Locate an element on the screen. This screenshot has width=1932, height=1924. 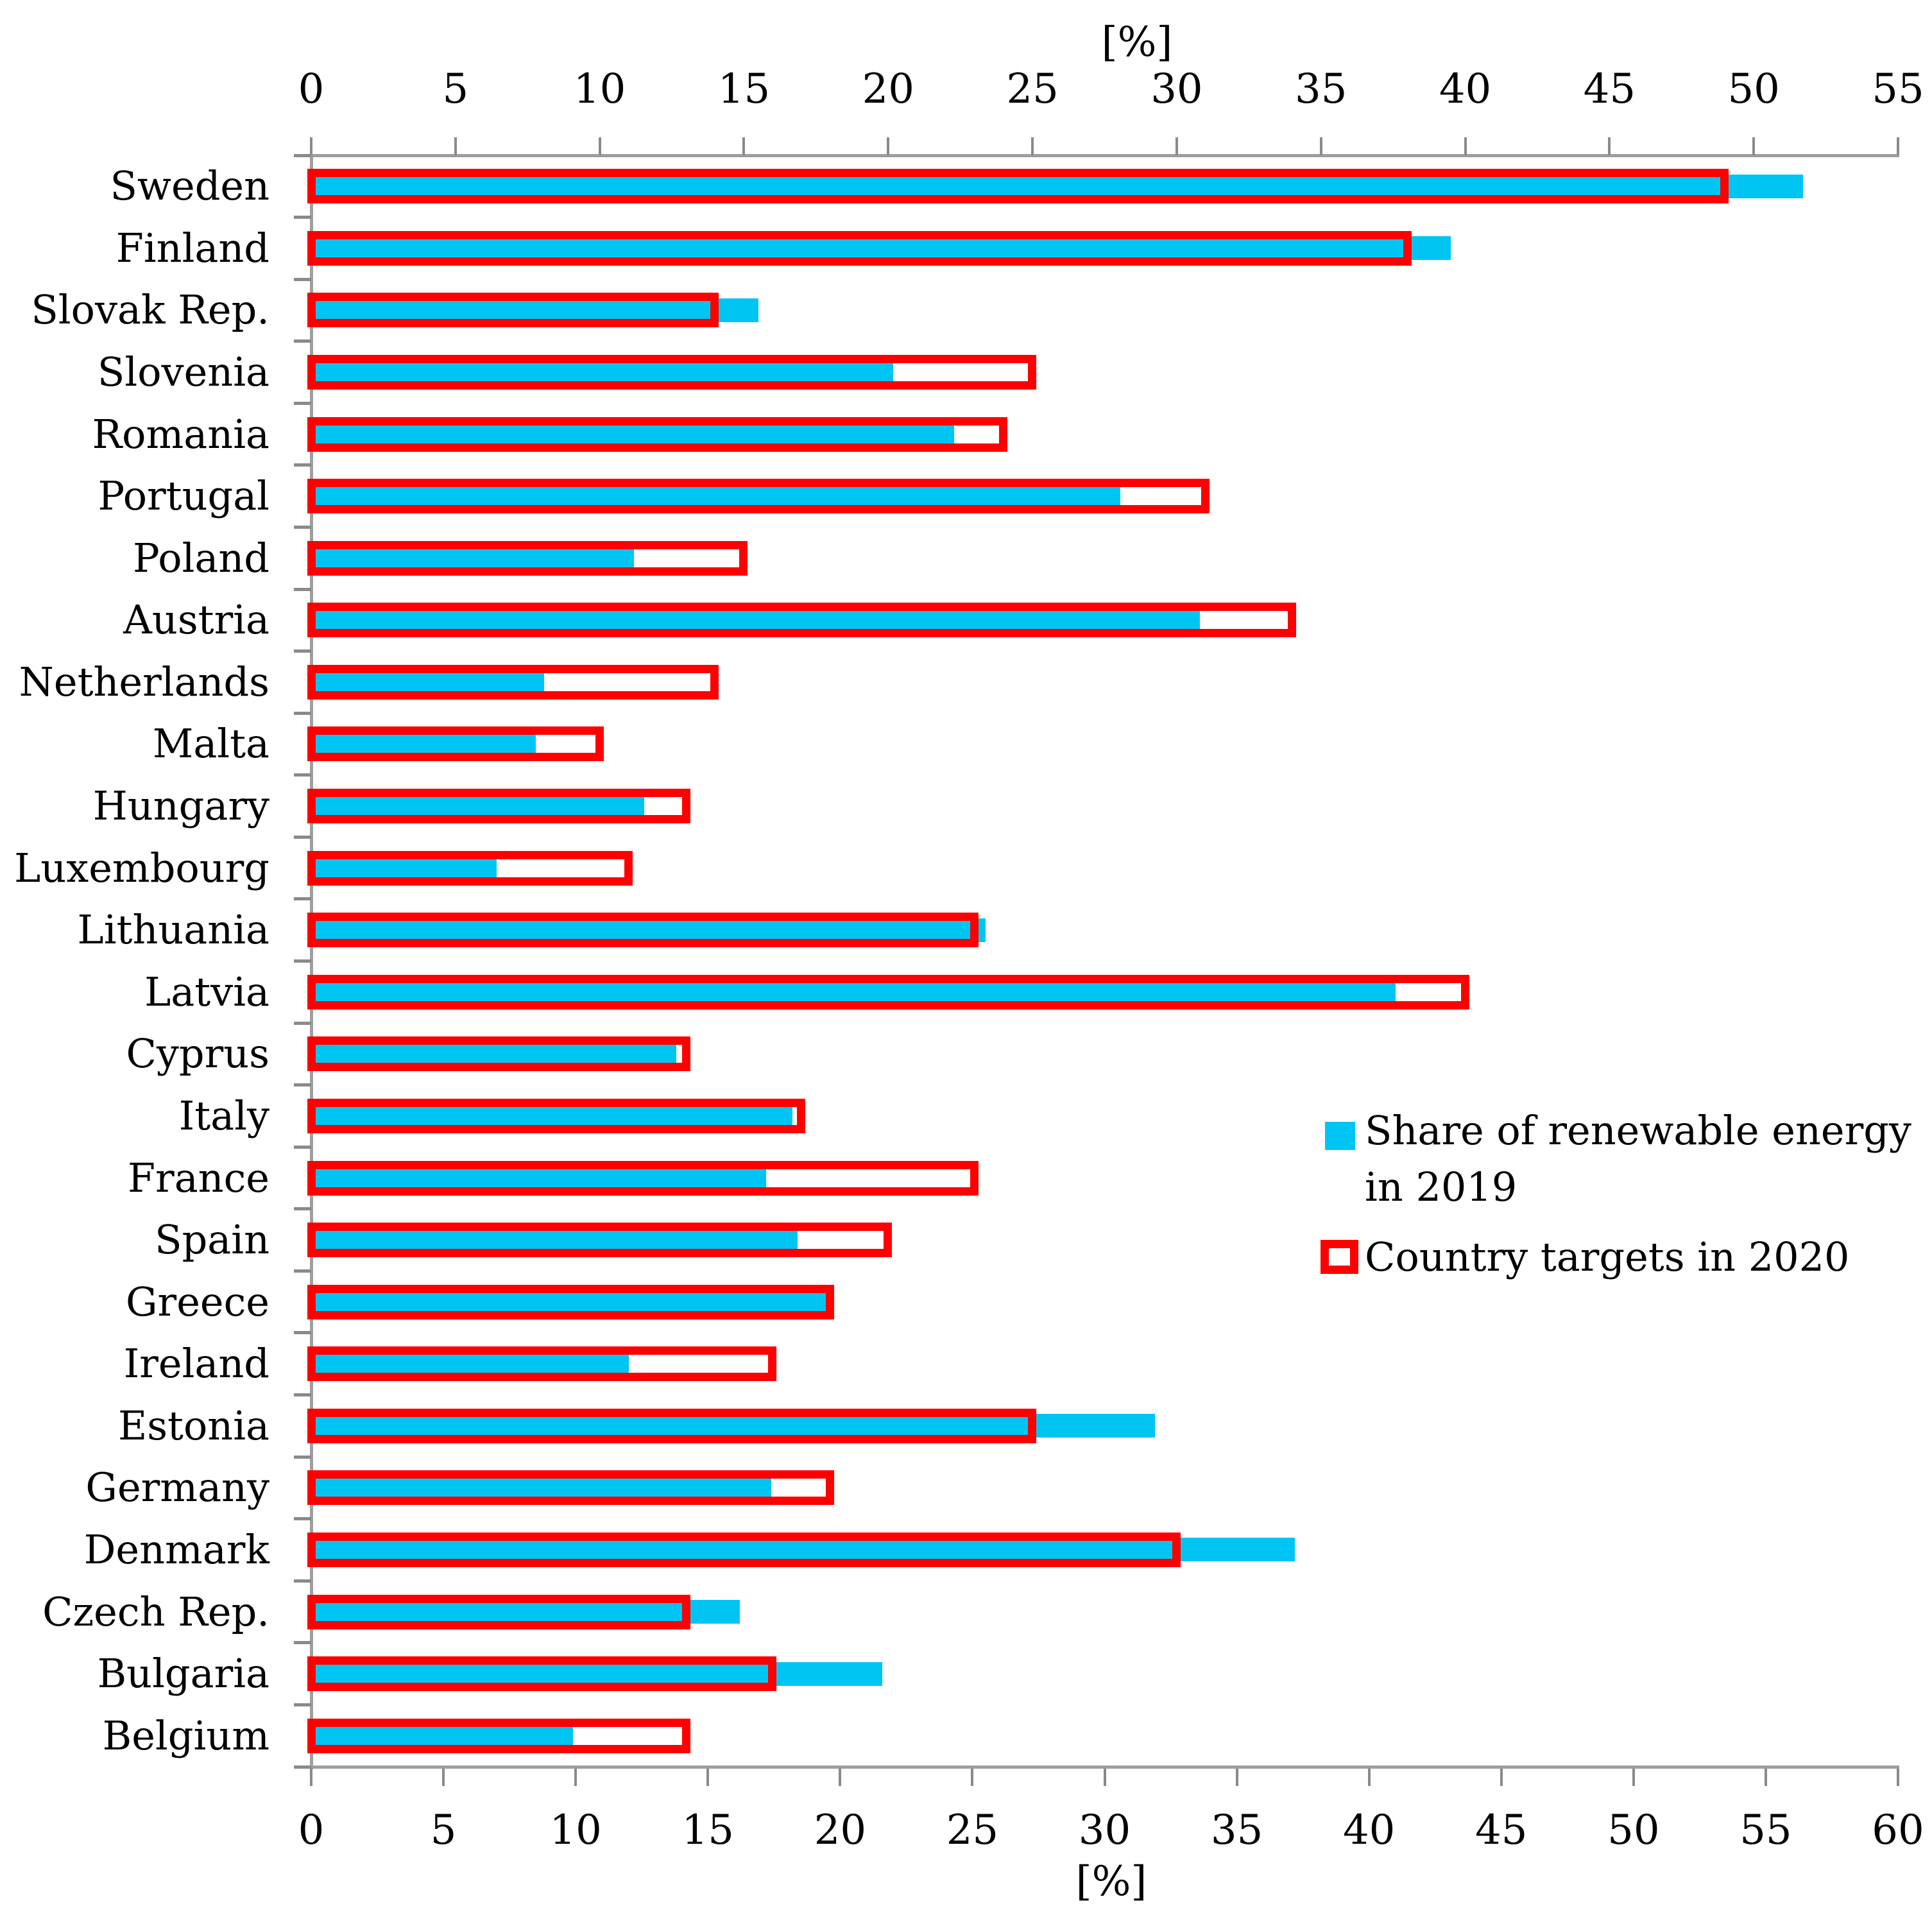
bar-share-2019-finland is located at coordinates (881, 248).